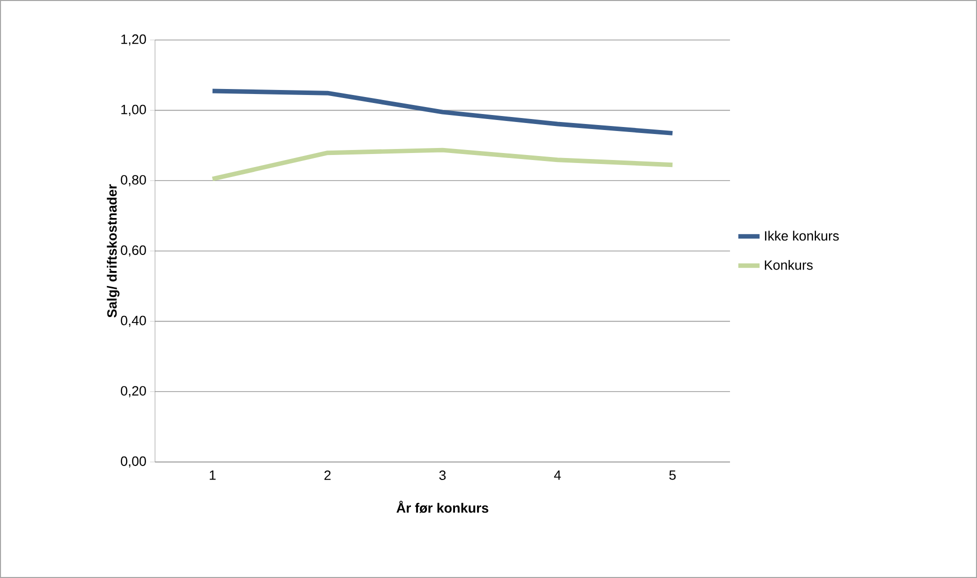  What do you see at coordinates (133, 392) in the screenshot?
I see `y-tick-label: 0,20` at bounding box center [133, 392].